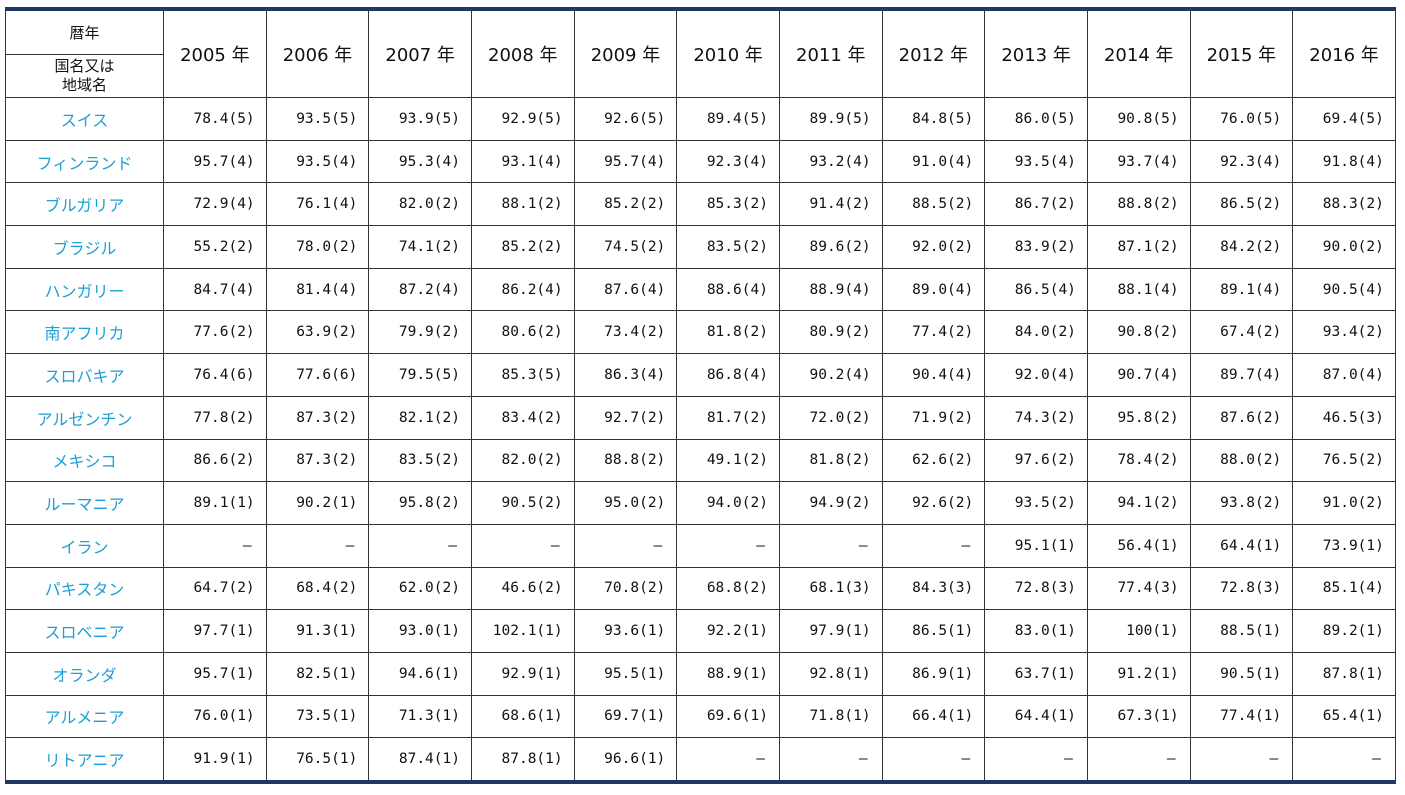  I want to click on value-cell: 92.8(1), so click(830, 673).